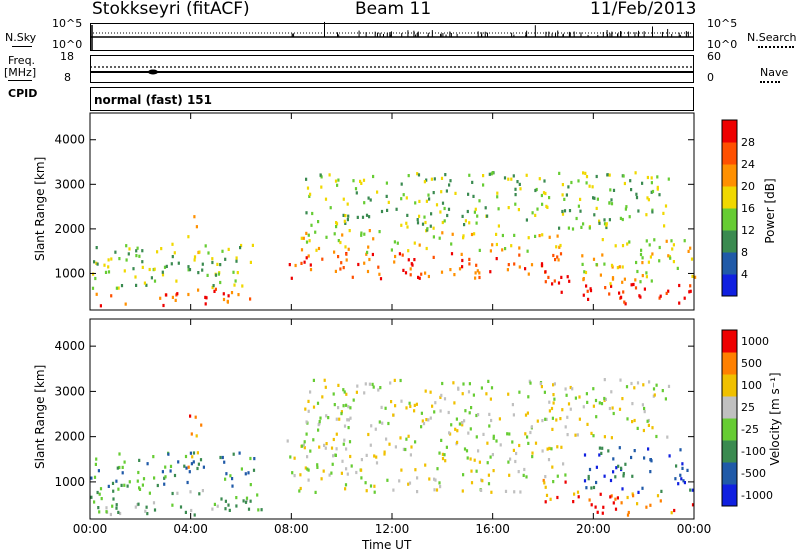  I want to click on y-tick-label: 1000, so click(69, 273).